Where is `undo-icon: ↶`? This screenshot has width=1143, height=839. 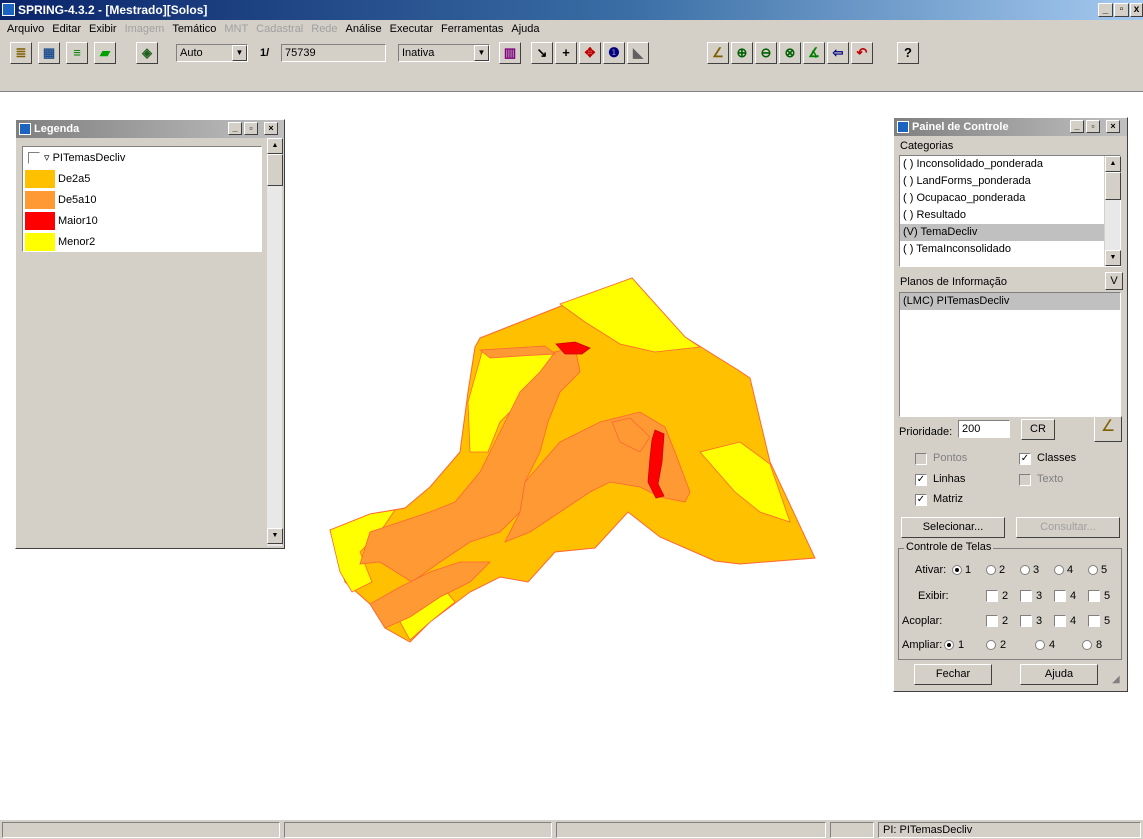 undo-icon: ↶ is located at coordinates (862, 53).